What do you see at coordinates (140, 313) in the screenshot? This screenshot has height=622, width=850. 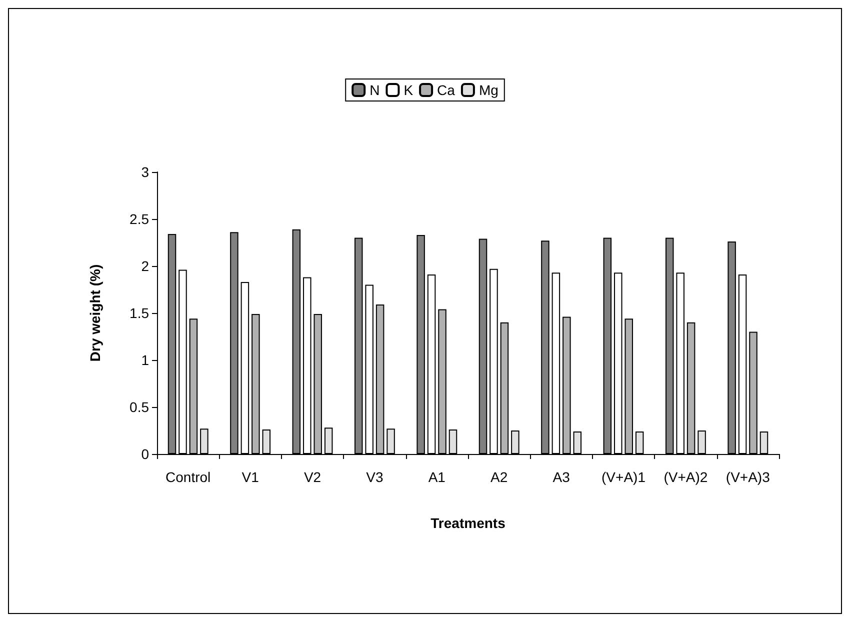 I see `y-tick-label: 1.5` at bounding box center [140, 313].